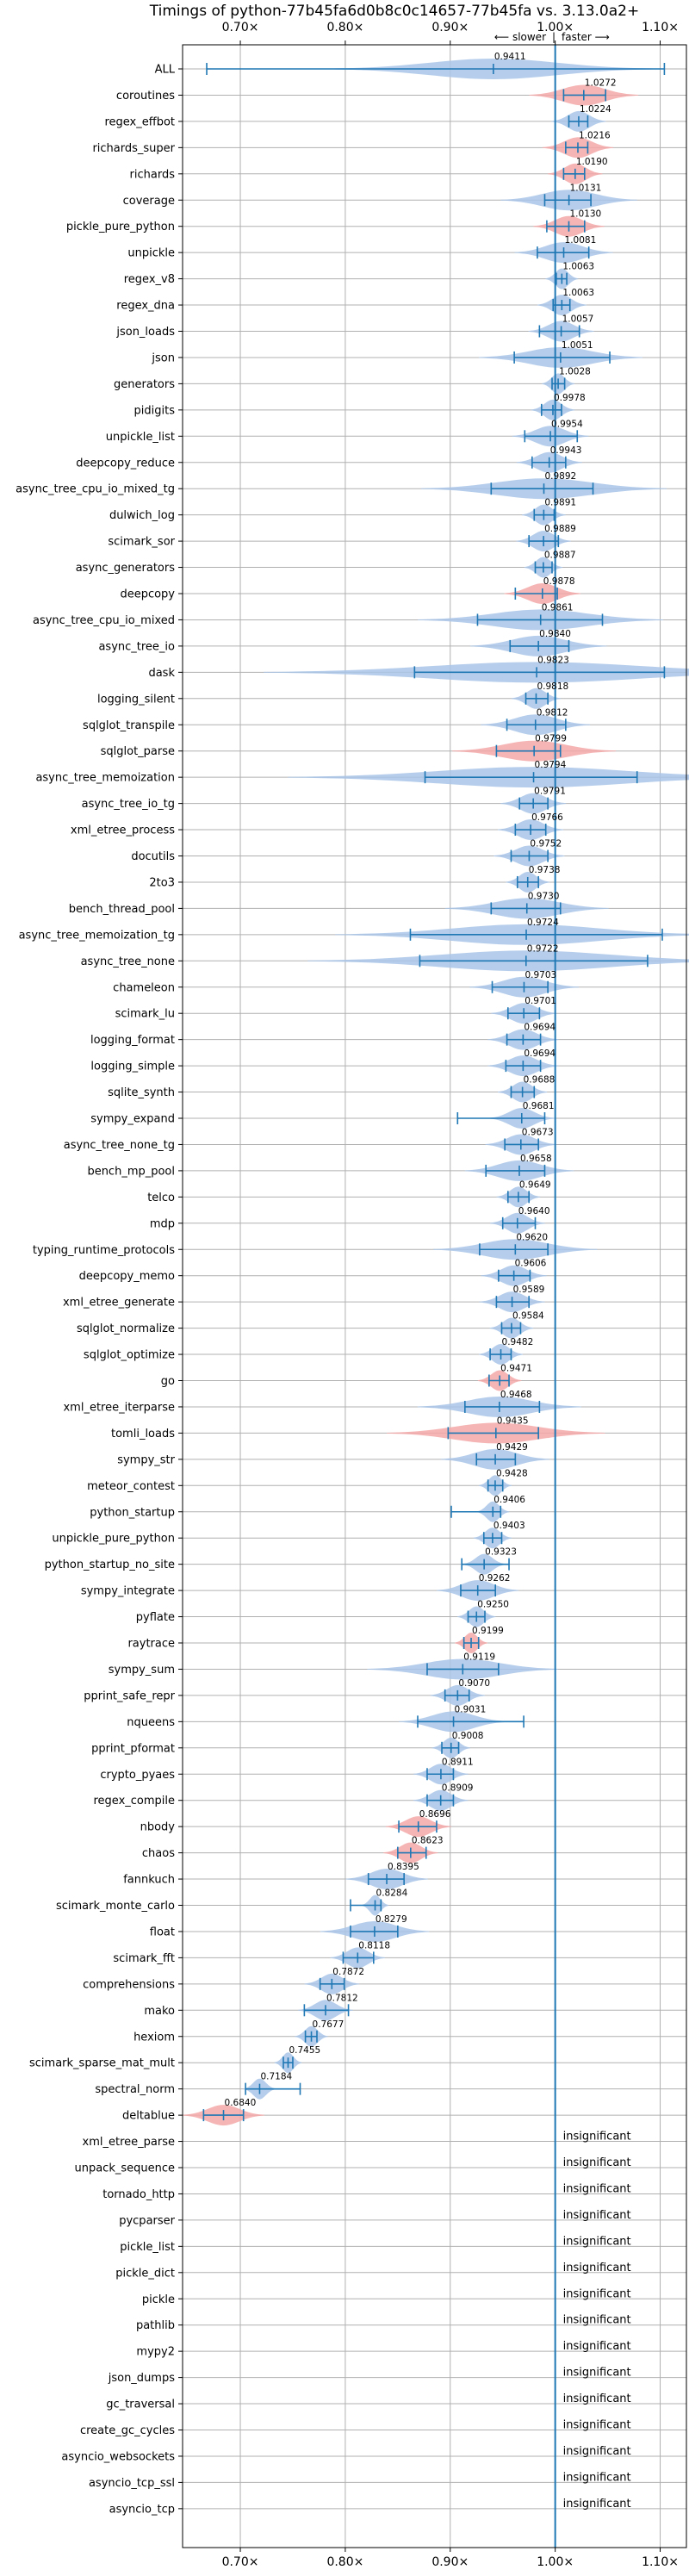 The image size is (689, 2576). What do you see at coordinates (568, 201) in the screenshot?
I see `benchmark-violin-coverage` at bounding box center [568, 201].